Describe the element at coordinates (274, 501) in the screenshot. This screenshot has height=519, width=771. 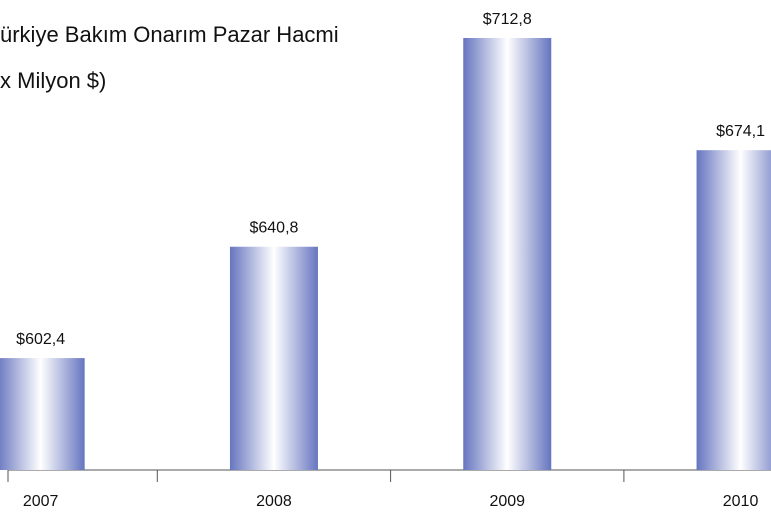
I see `x-tick-label: 2008` at that location.